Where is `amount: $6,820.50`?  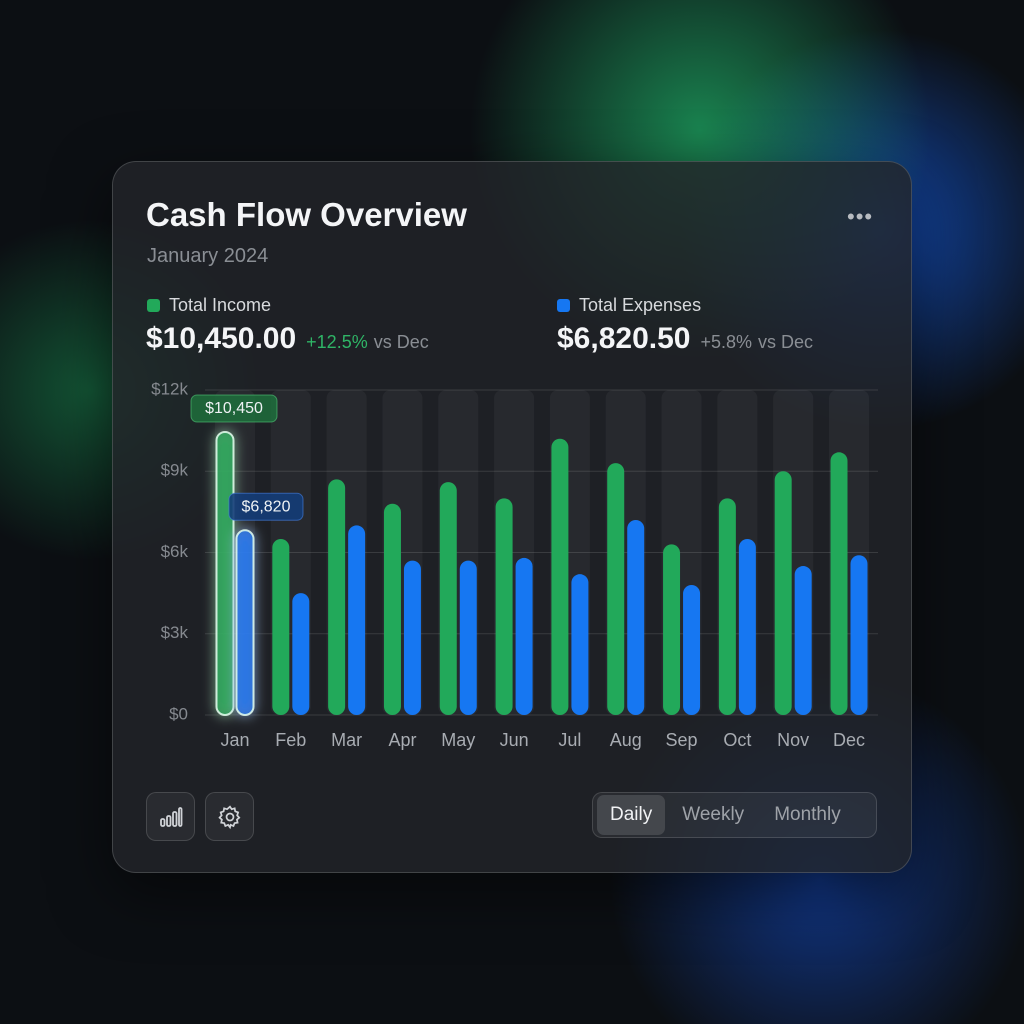
amount: $6,820.50 is located at coordinates (624, 338).